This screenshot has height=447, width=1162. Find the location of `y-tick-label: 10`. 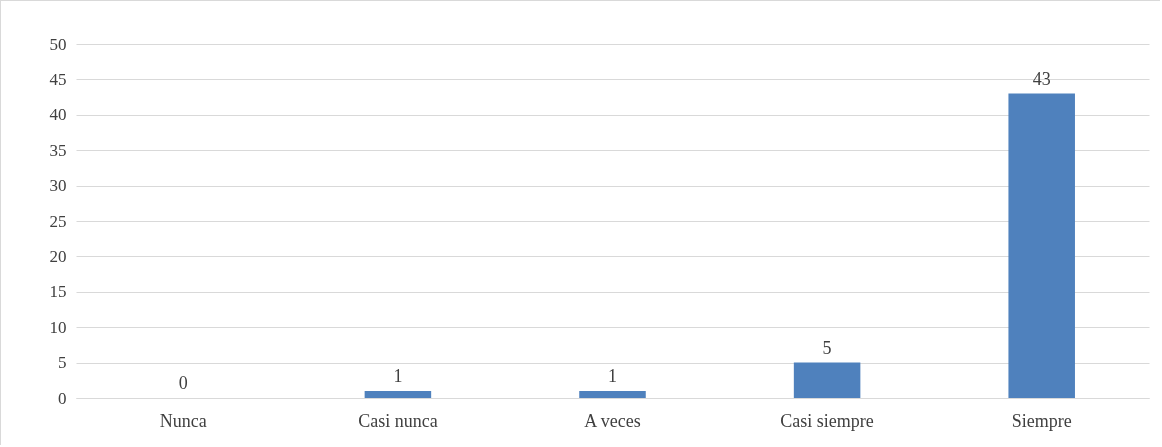

y-tick-label: 10 is located at coordinates (58, 327).